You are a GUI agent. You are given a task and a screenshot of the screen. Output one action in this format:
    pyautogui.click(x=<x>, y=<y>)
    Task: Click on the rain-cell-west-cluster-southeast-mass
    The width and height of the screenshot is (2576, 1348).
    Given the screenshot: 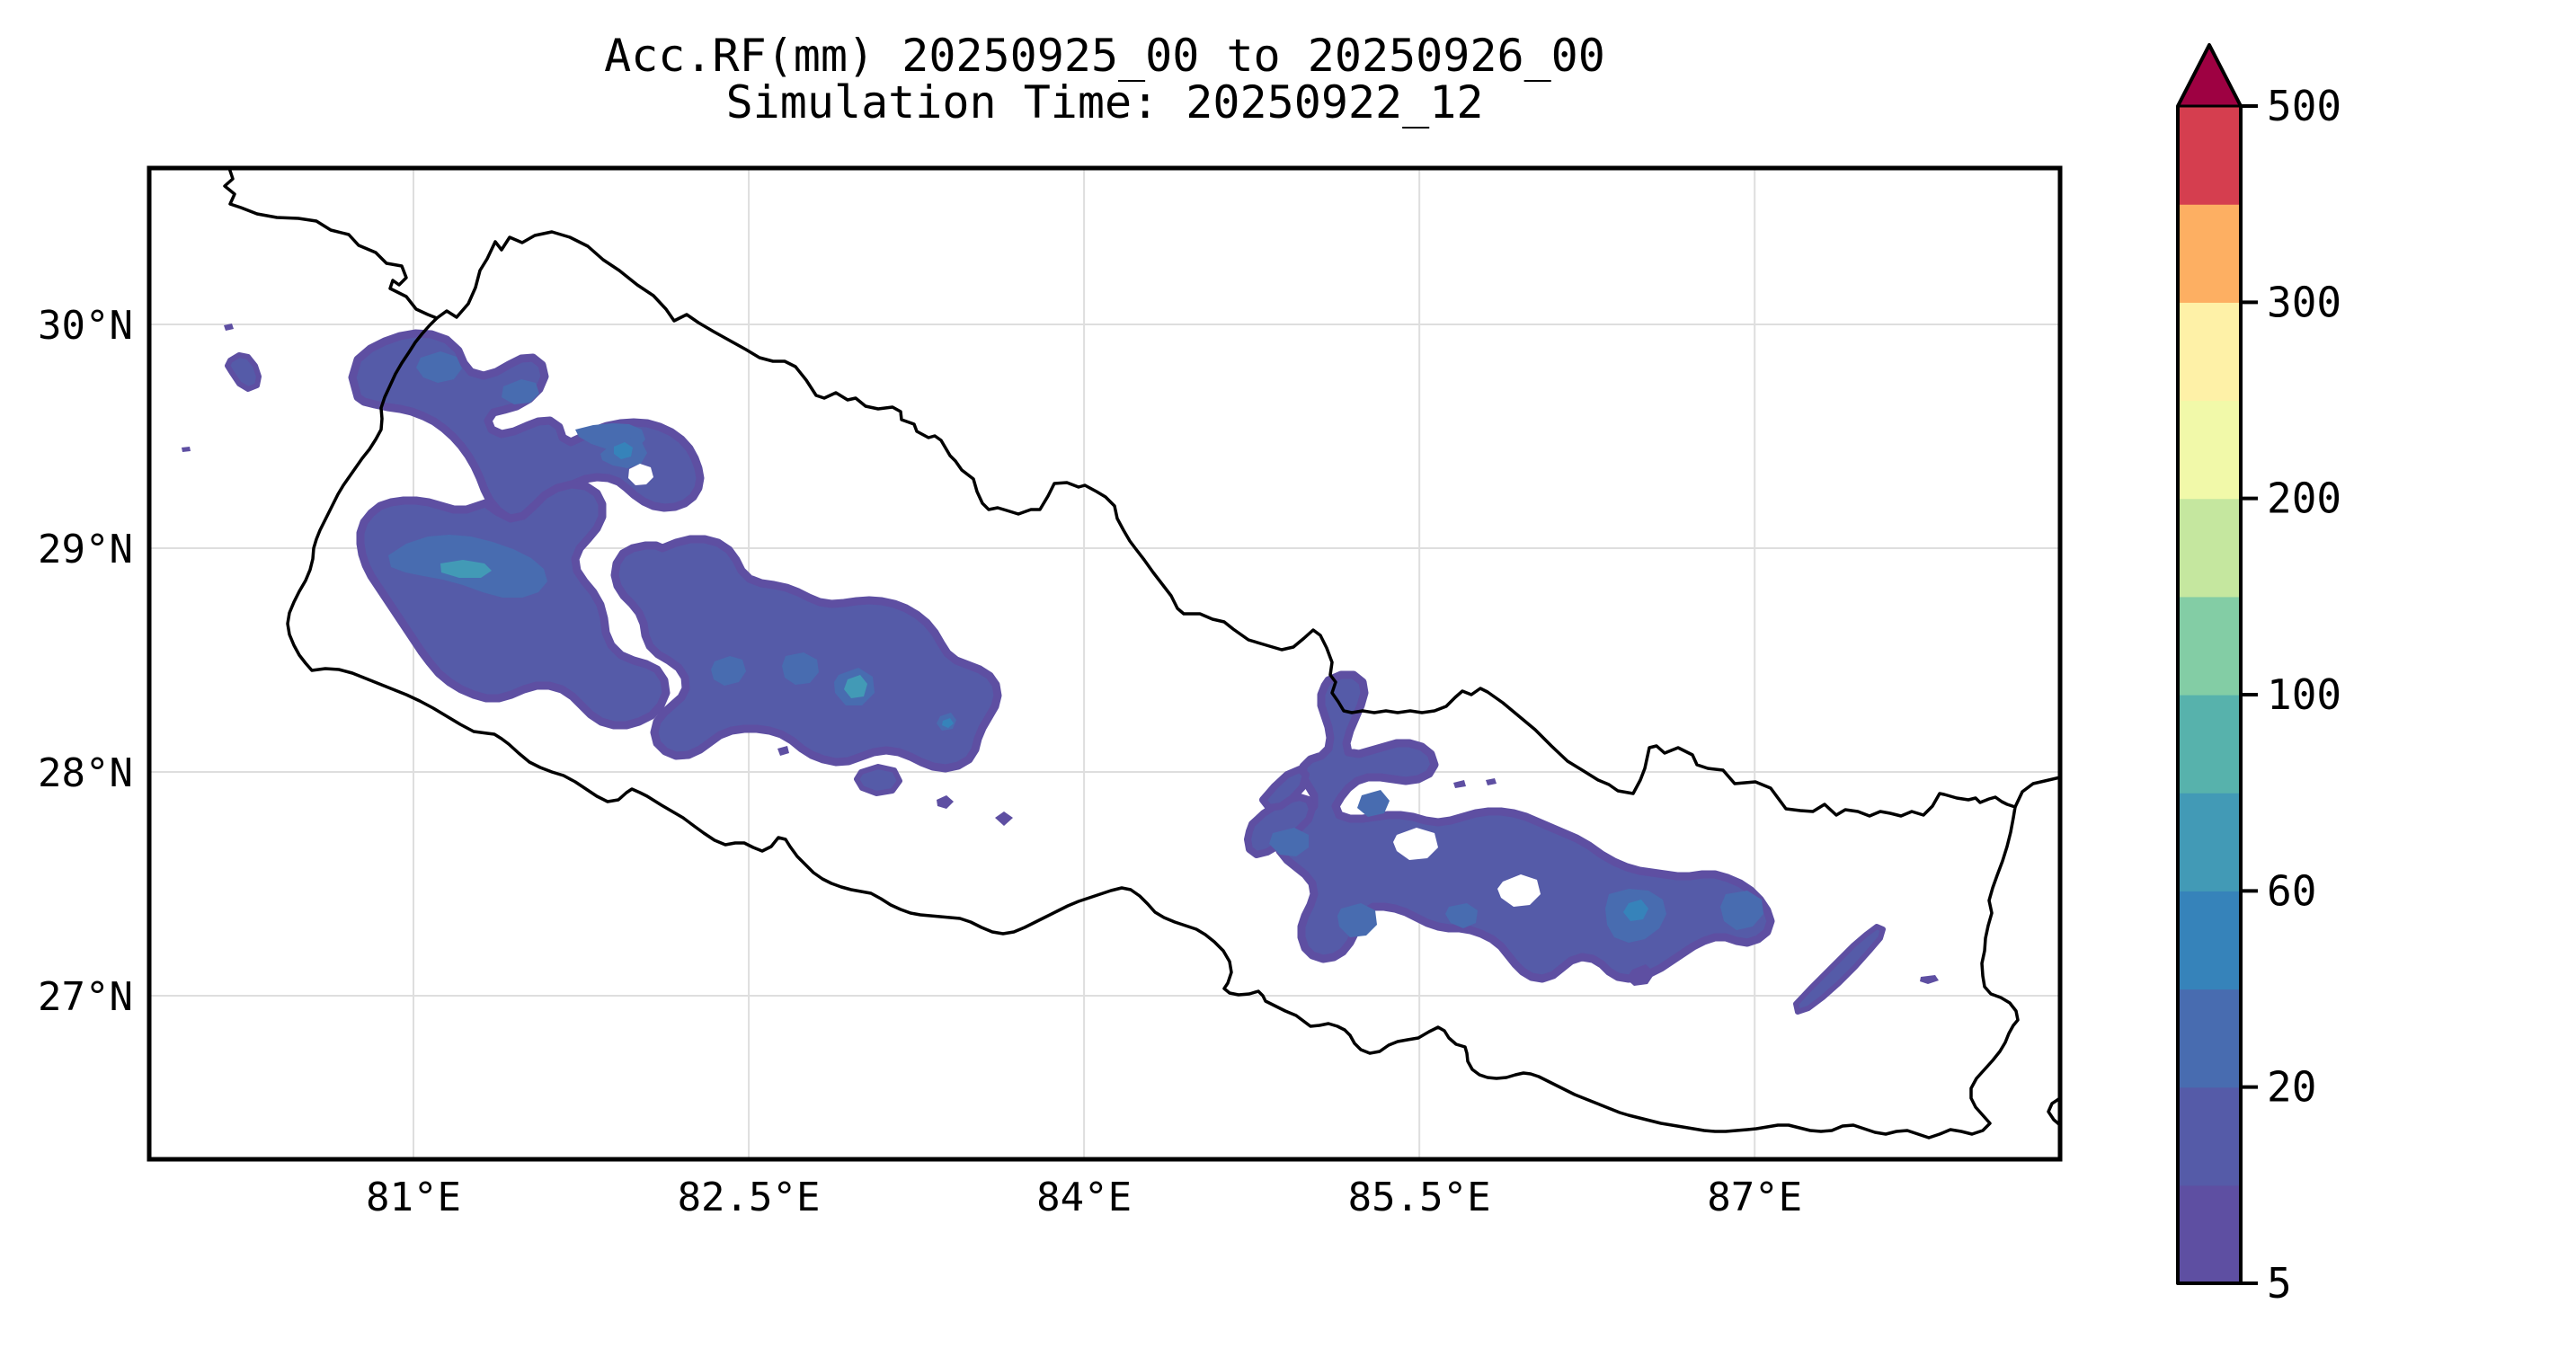 What is the action you would take?
    pyautogui.click(x=806, y=654)
    